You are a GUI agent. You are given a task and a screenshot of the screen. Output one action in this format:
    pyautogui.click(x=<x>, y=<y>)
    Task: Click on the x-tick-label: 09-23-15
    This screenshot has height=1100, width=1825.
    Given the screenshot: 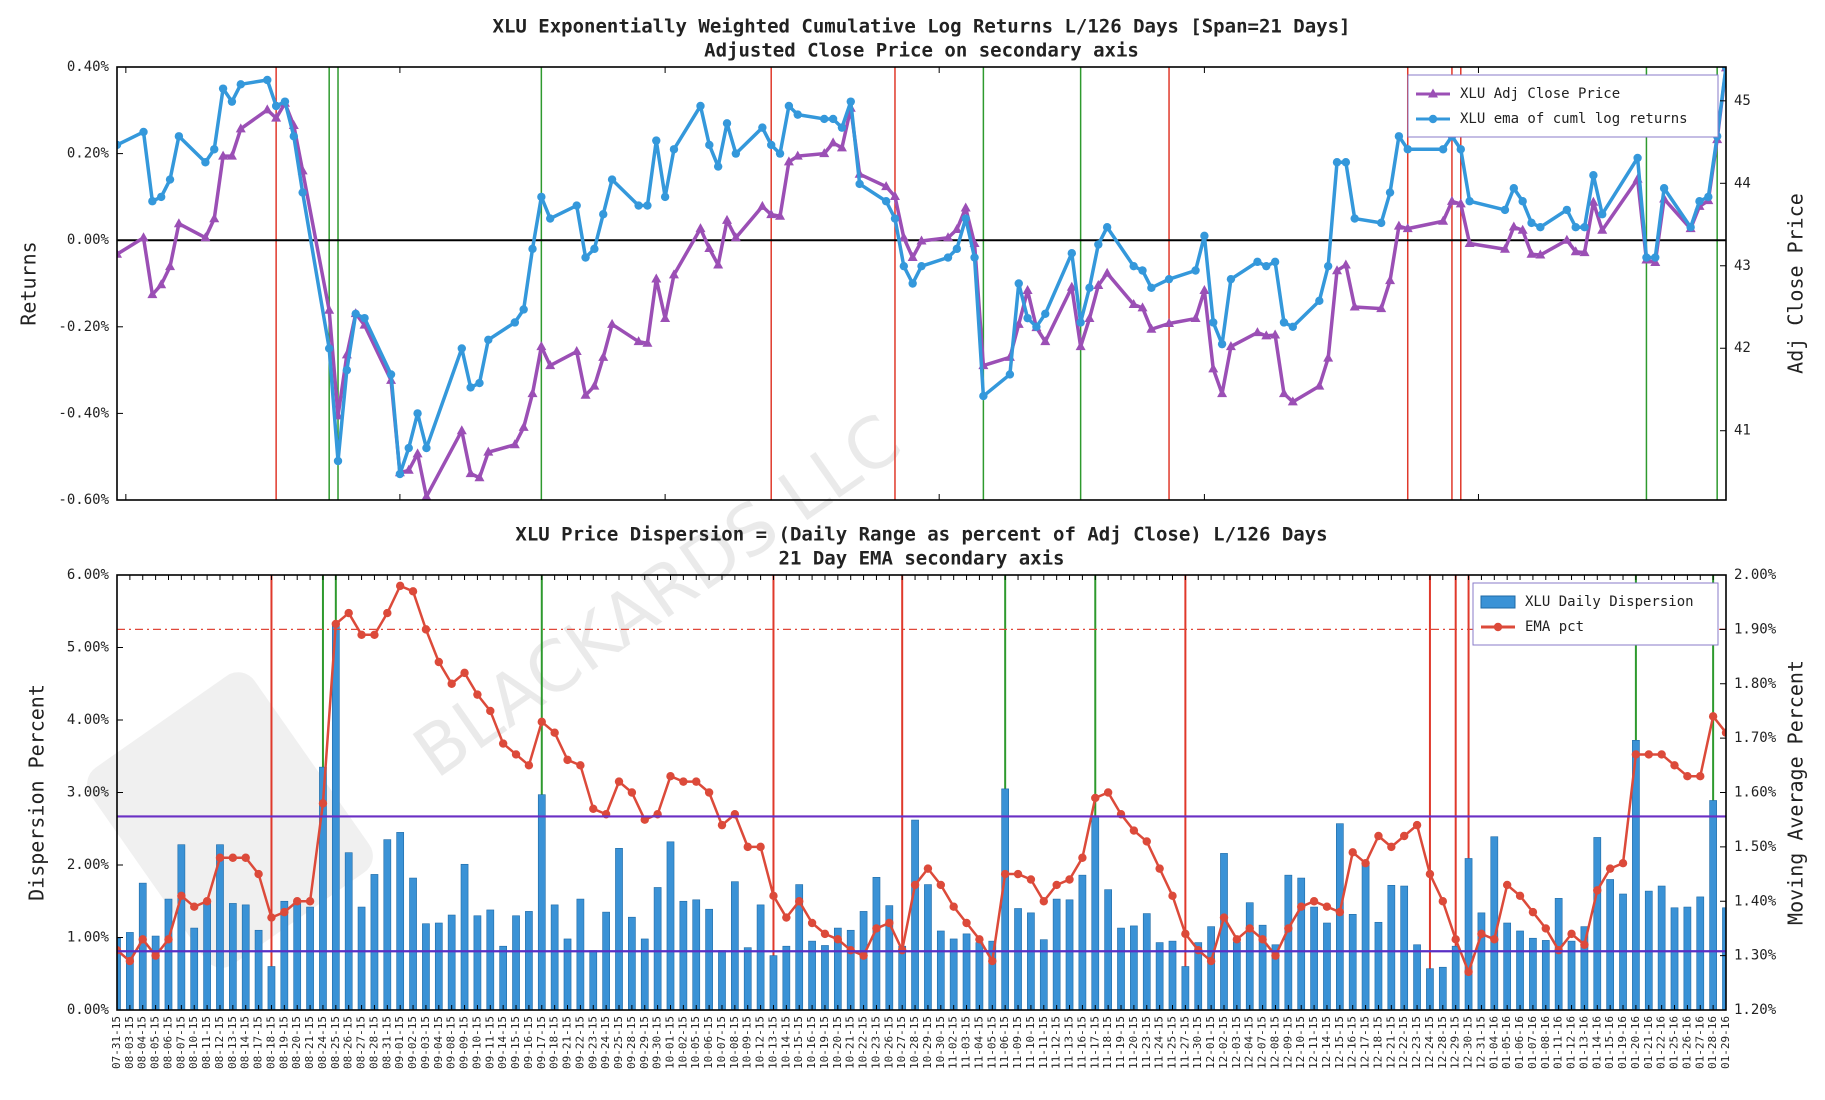 What is the action you would take?
    pyautogui.click(x=592, y=1042)
    